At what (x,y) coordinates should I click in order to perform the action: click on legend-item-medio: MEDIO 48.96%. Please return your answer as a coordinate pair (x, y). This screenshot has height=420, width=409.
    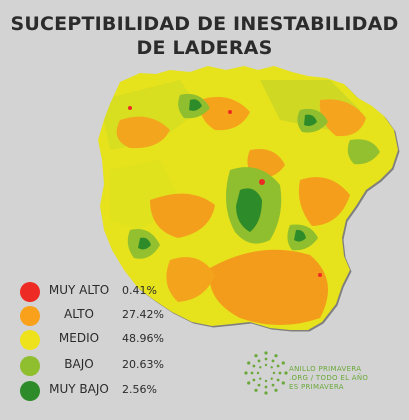
    Looking at the image, I should click on (120, 340).